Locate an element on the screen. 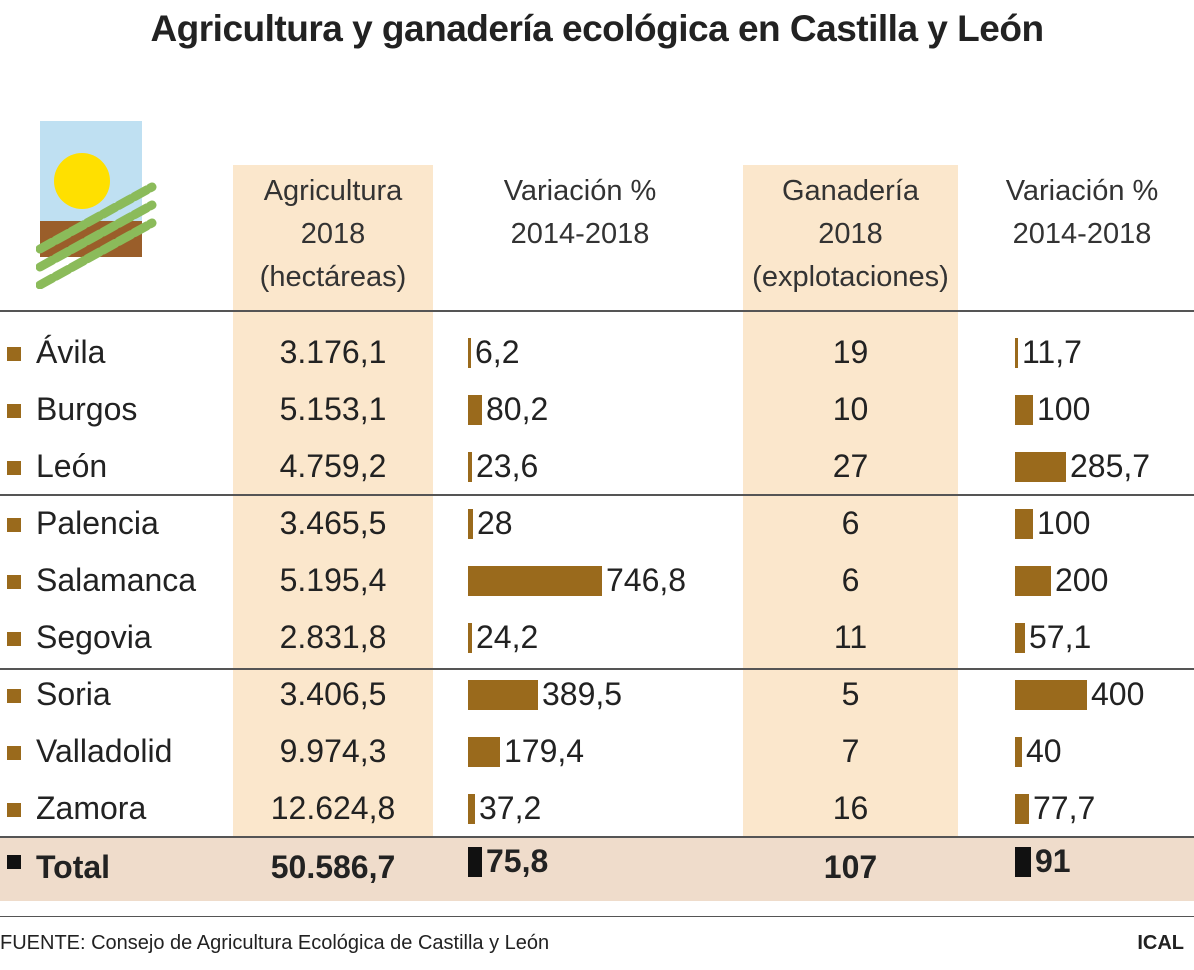  total-row: Total 50.586,7 75,8 107 91 is located at coordinates (597, 871).